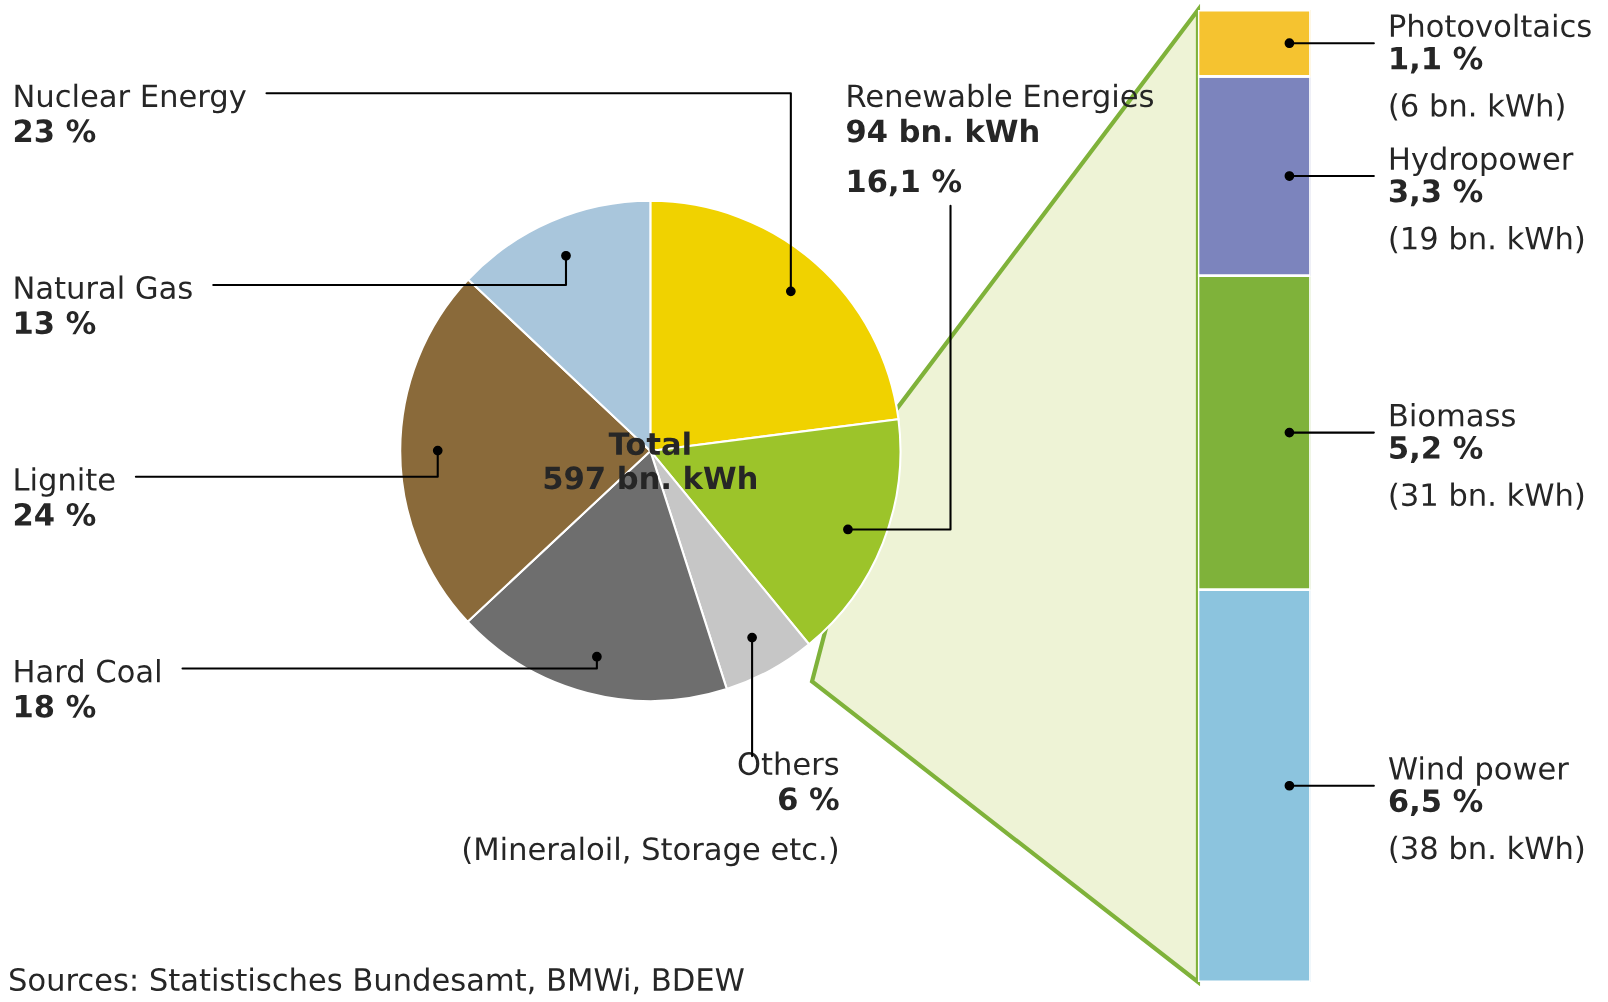 The width and height of the screenshot is (1608, 1002). Describe the element at coordinates (55, 131) in the screenshot. I see `data-label: 23 %` at that location.